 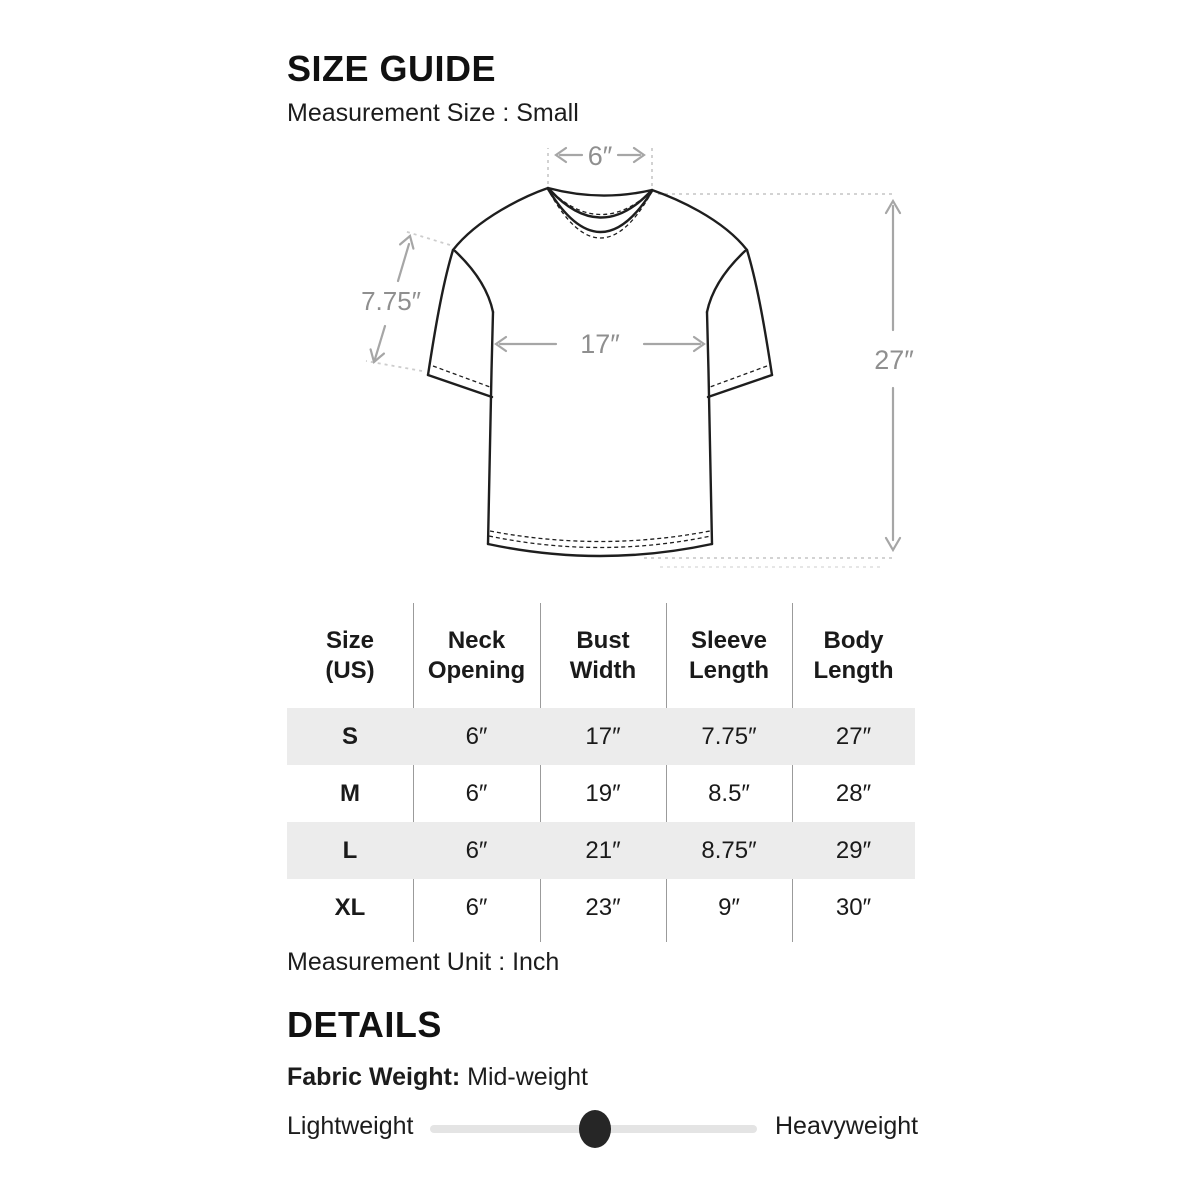 What do you see at coordinates (392, 68) in the screenshot?
I see `page-title: SIZE GUIDE` at bounding box center [392, 68].